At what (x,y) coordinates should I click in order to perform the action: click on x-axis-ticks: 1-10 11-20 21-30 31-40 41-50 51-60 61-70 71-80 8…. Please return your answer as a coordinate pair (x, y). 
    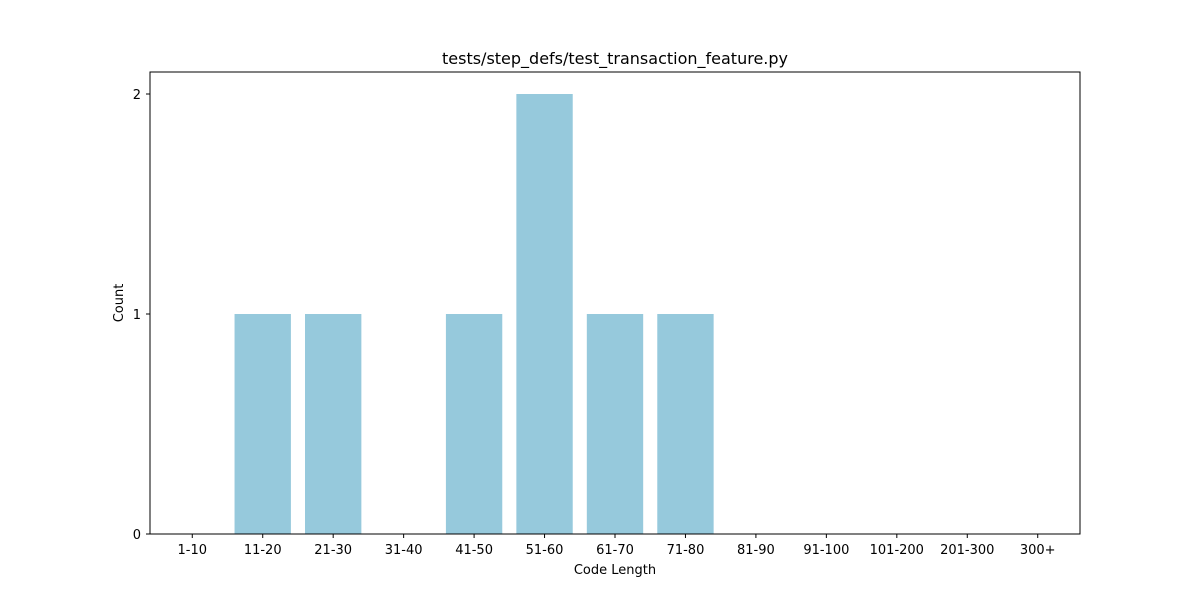
    Looking at the image, I should click on (617, 546).